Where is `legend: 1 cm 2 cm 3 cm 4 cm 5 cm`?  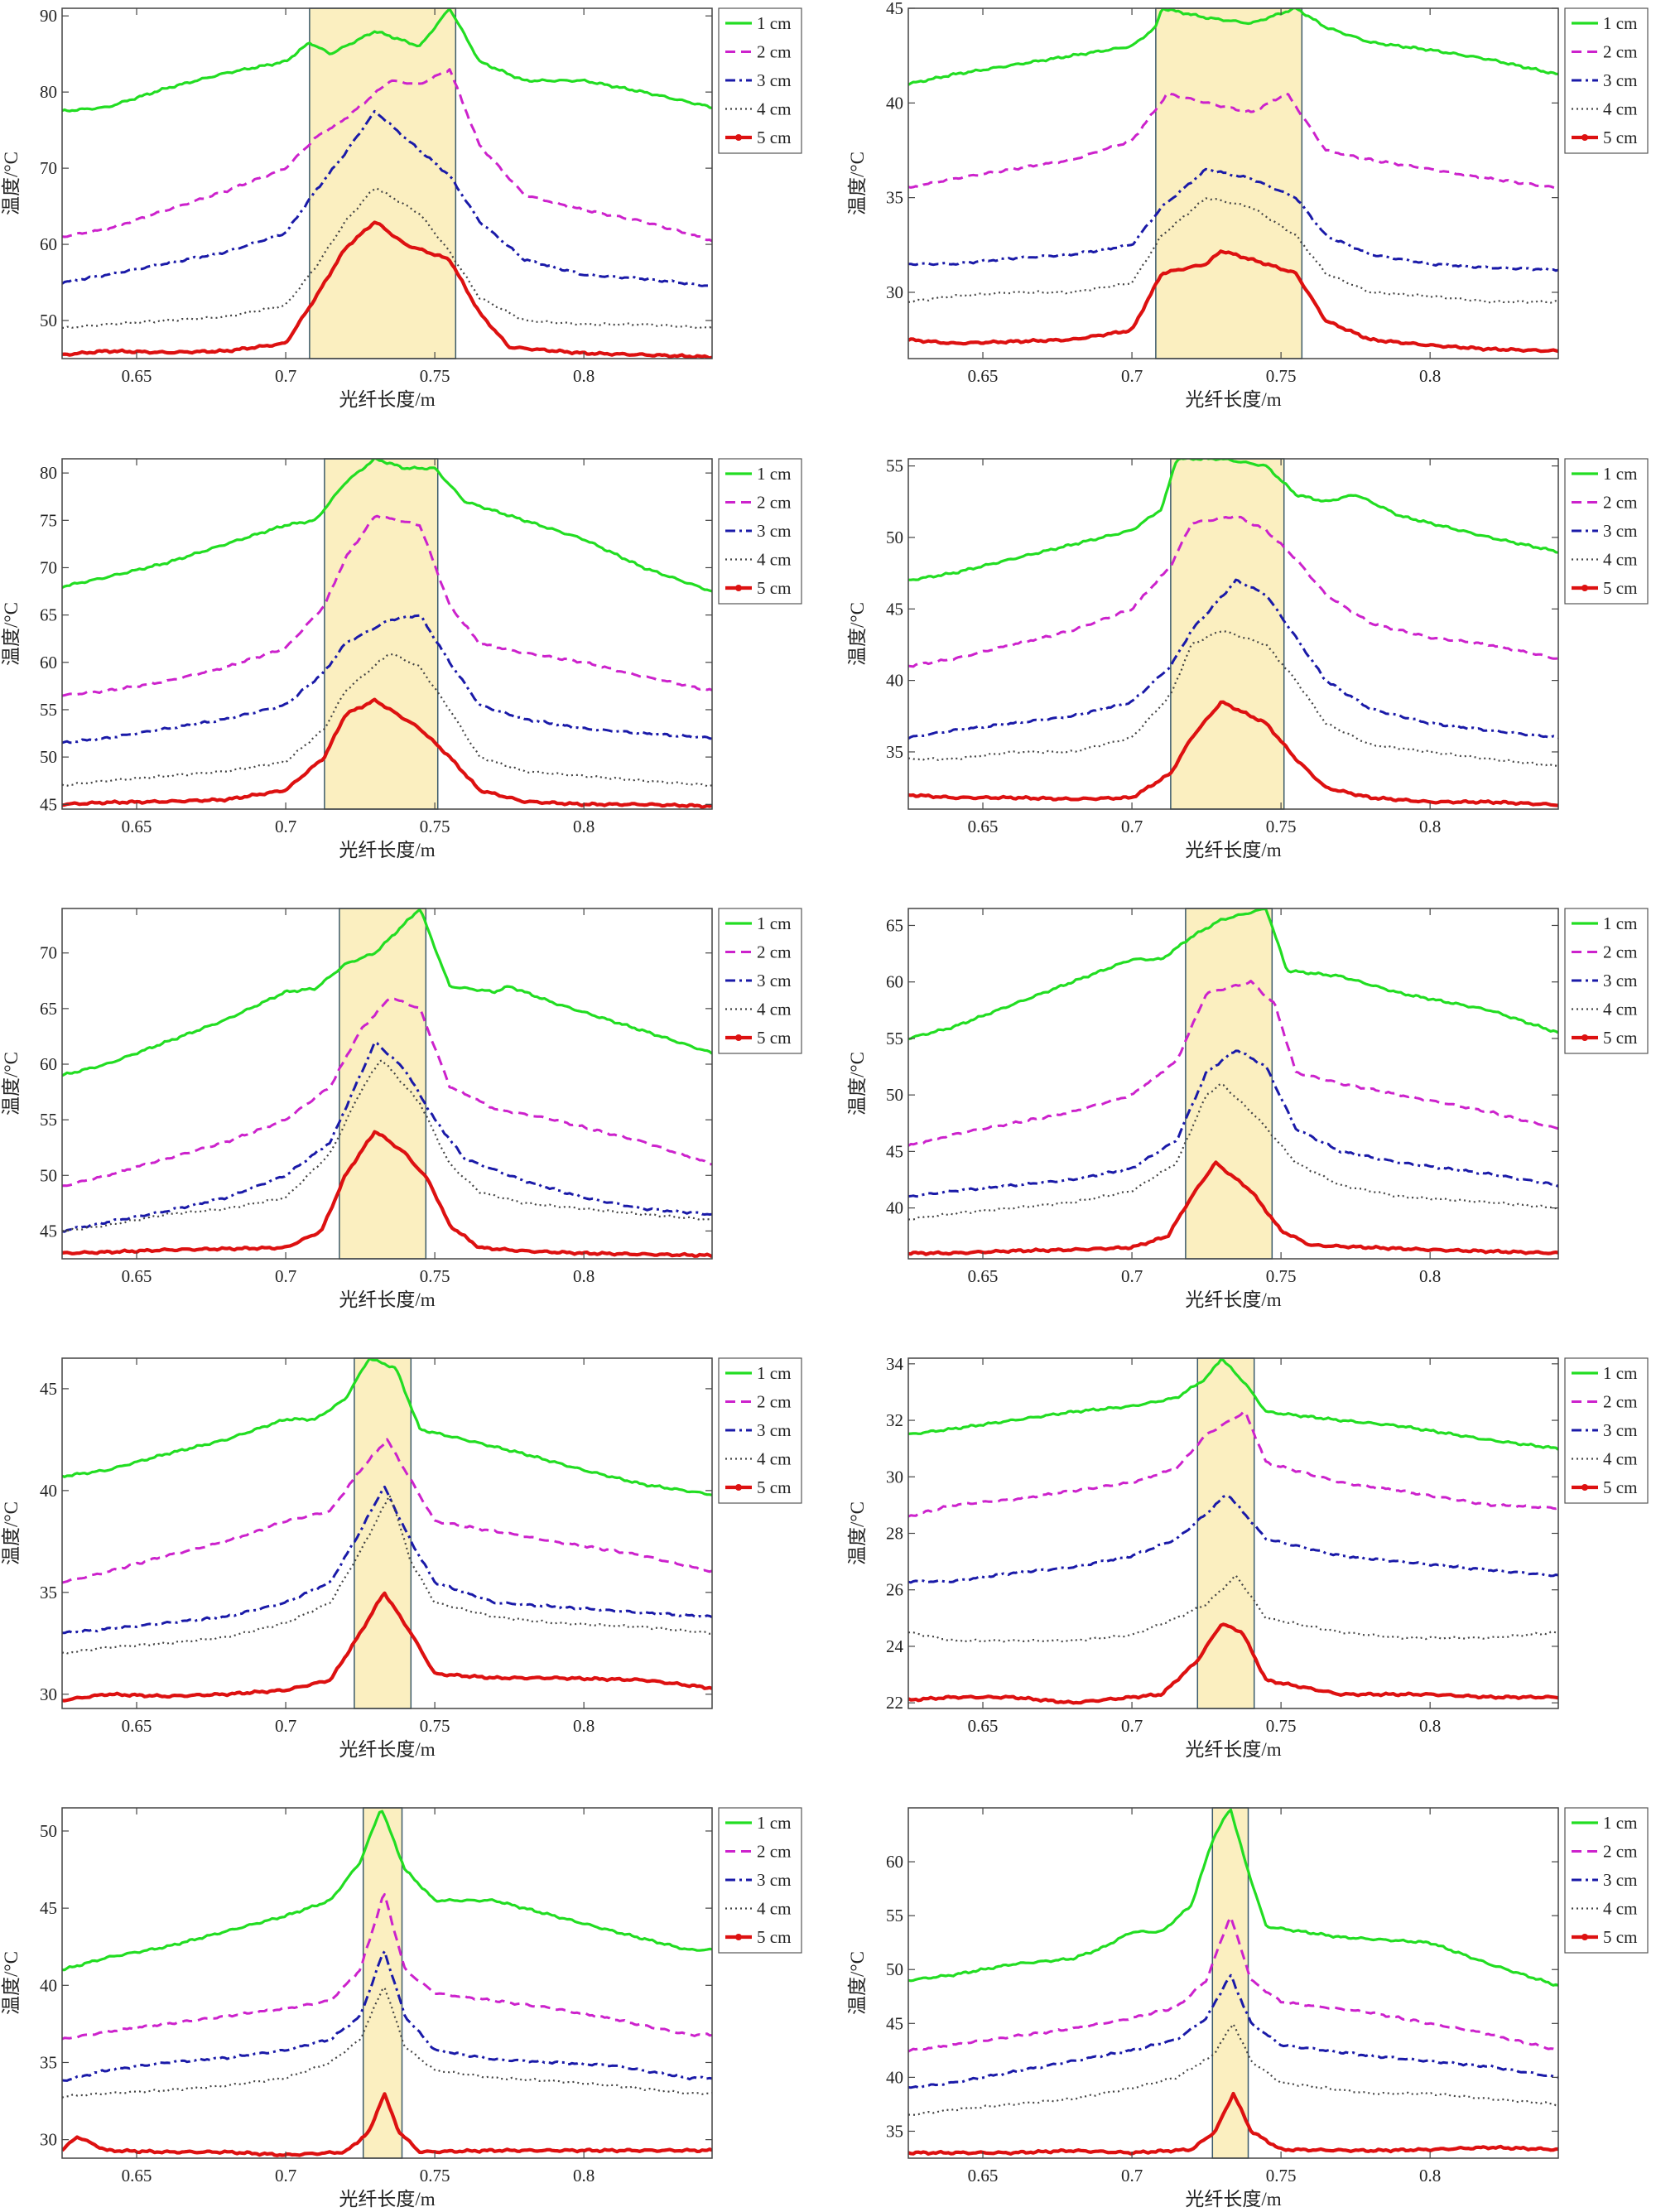
legend: 1 cm 2 cm 3 cm 4 cm 5 cm is located at coordinates (760, 1430).